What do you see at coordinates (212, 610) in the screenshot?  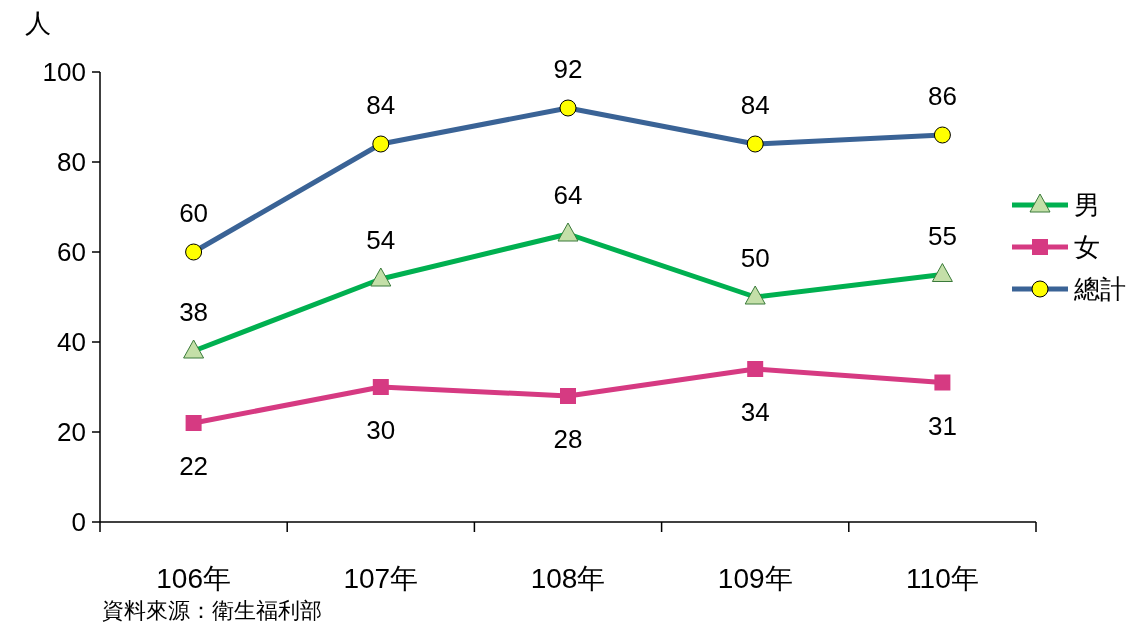 I see `source-note: 資料來源：衛生福利部` at bounding box center [212, 610].